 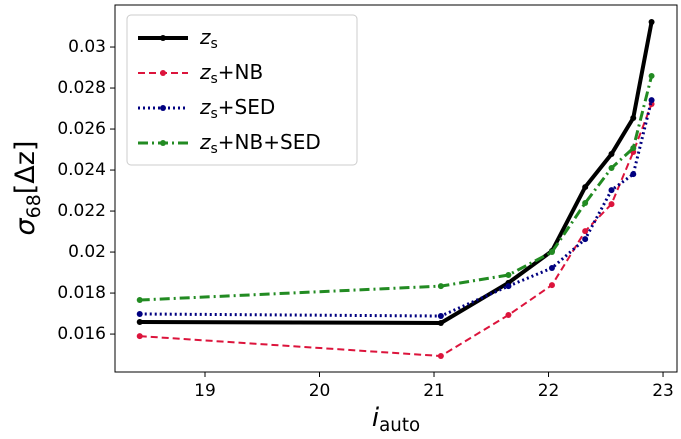 What do you see at coordinates (396, 419) in the screenshot?
I see `x-axis-label: iauto` at bounding box center [396, 419].